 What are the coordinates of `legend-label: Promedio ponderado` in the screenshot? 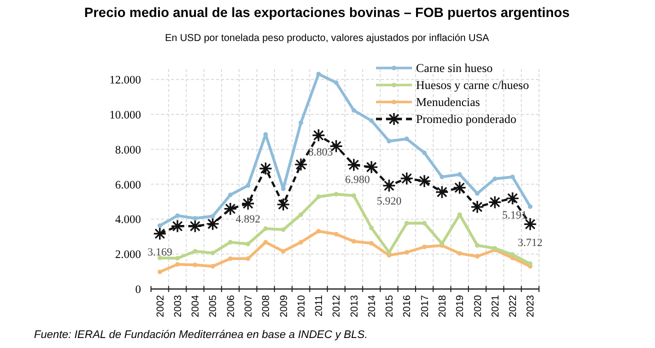 It's located at (466, 119).